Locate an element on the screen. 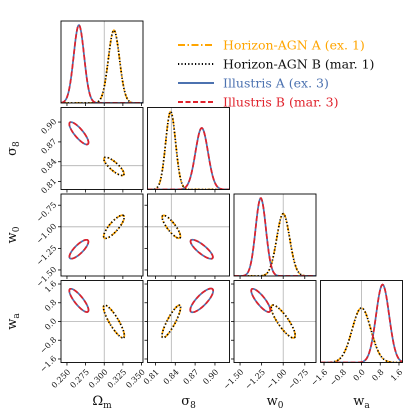  legend-label: Illustris B (mar. 3) is located at coordinates (281, 102).